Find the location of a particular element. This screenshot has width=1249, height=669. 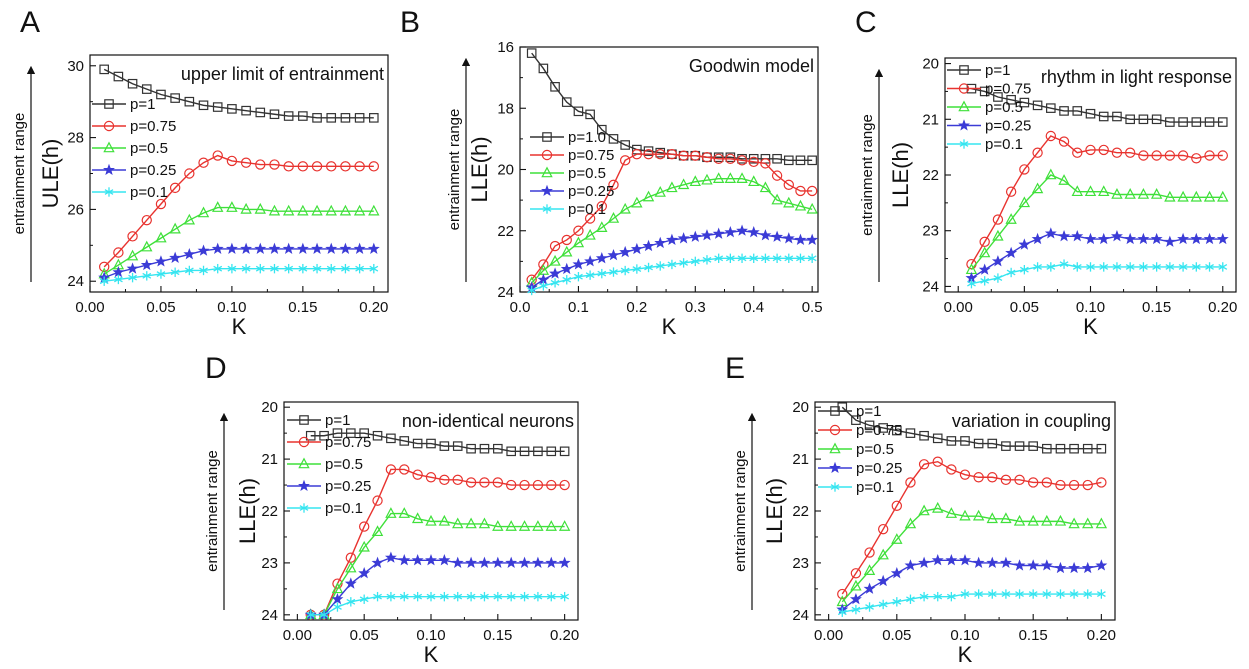

plot-frame is located at coordinates (669, 169).